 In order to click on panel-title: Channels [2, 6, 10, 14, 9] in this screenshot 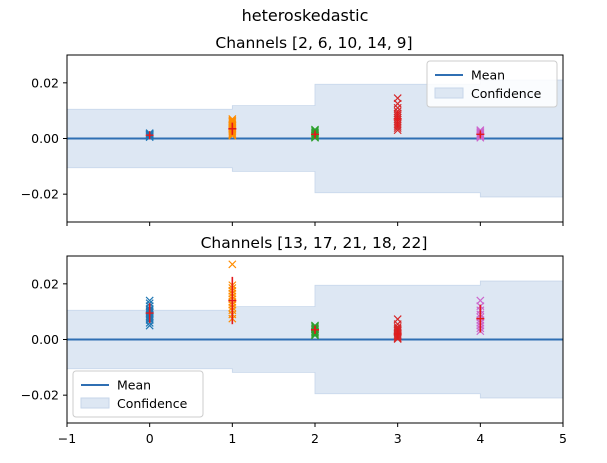, I will do `click(313, 43)`.